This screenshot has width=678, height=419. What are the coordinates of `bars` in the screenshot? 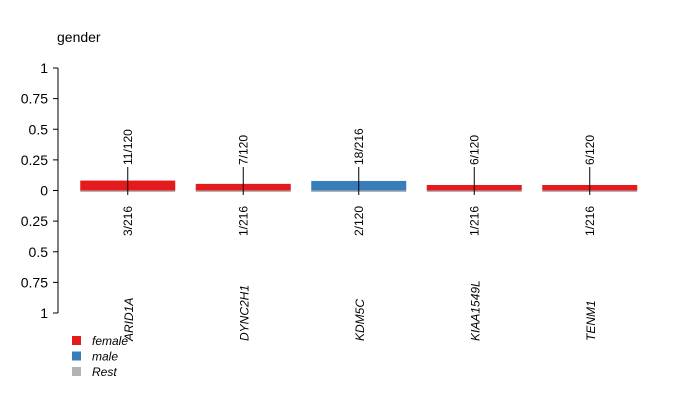 It's located at (359, 181).